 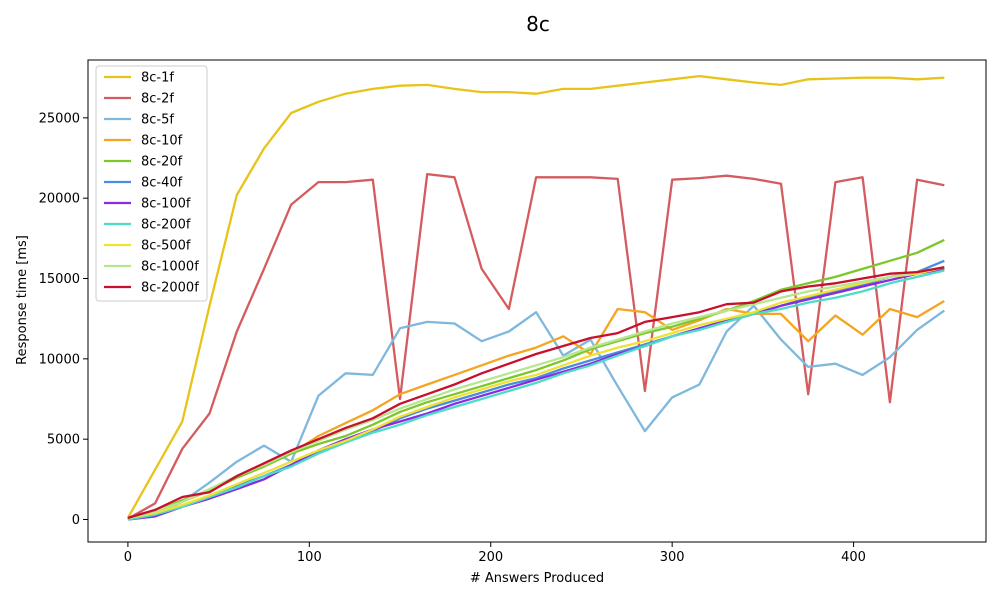 What do you see at coordinates (59, 199) in the screenshot?
I see `y-tick-label: 20000` at bounding box center [59, 199].